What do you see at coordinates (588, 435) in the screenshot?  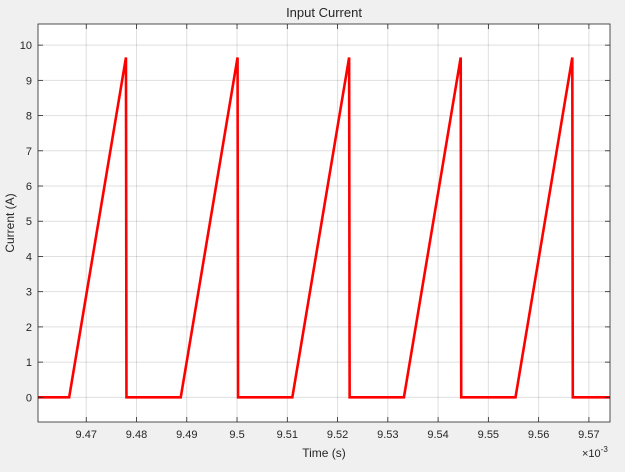 I see `x-tick-label: 9.57` at bounding box center [588, 435].